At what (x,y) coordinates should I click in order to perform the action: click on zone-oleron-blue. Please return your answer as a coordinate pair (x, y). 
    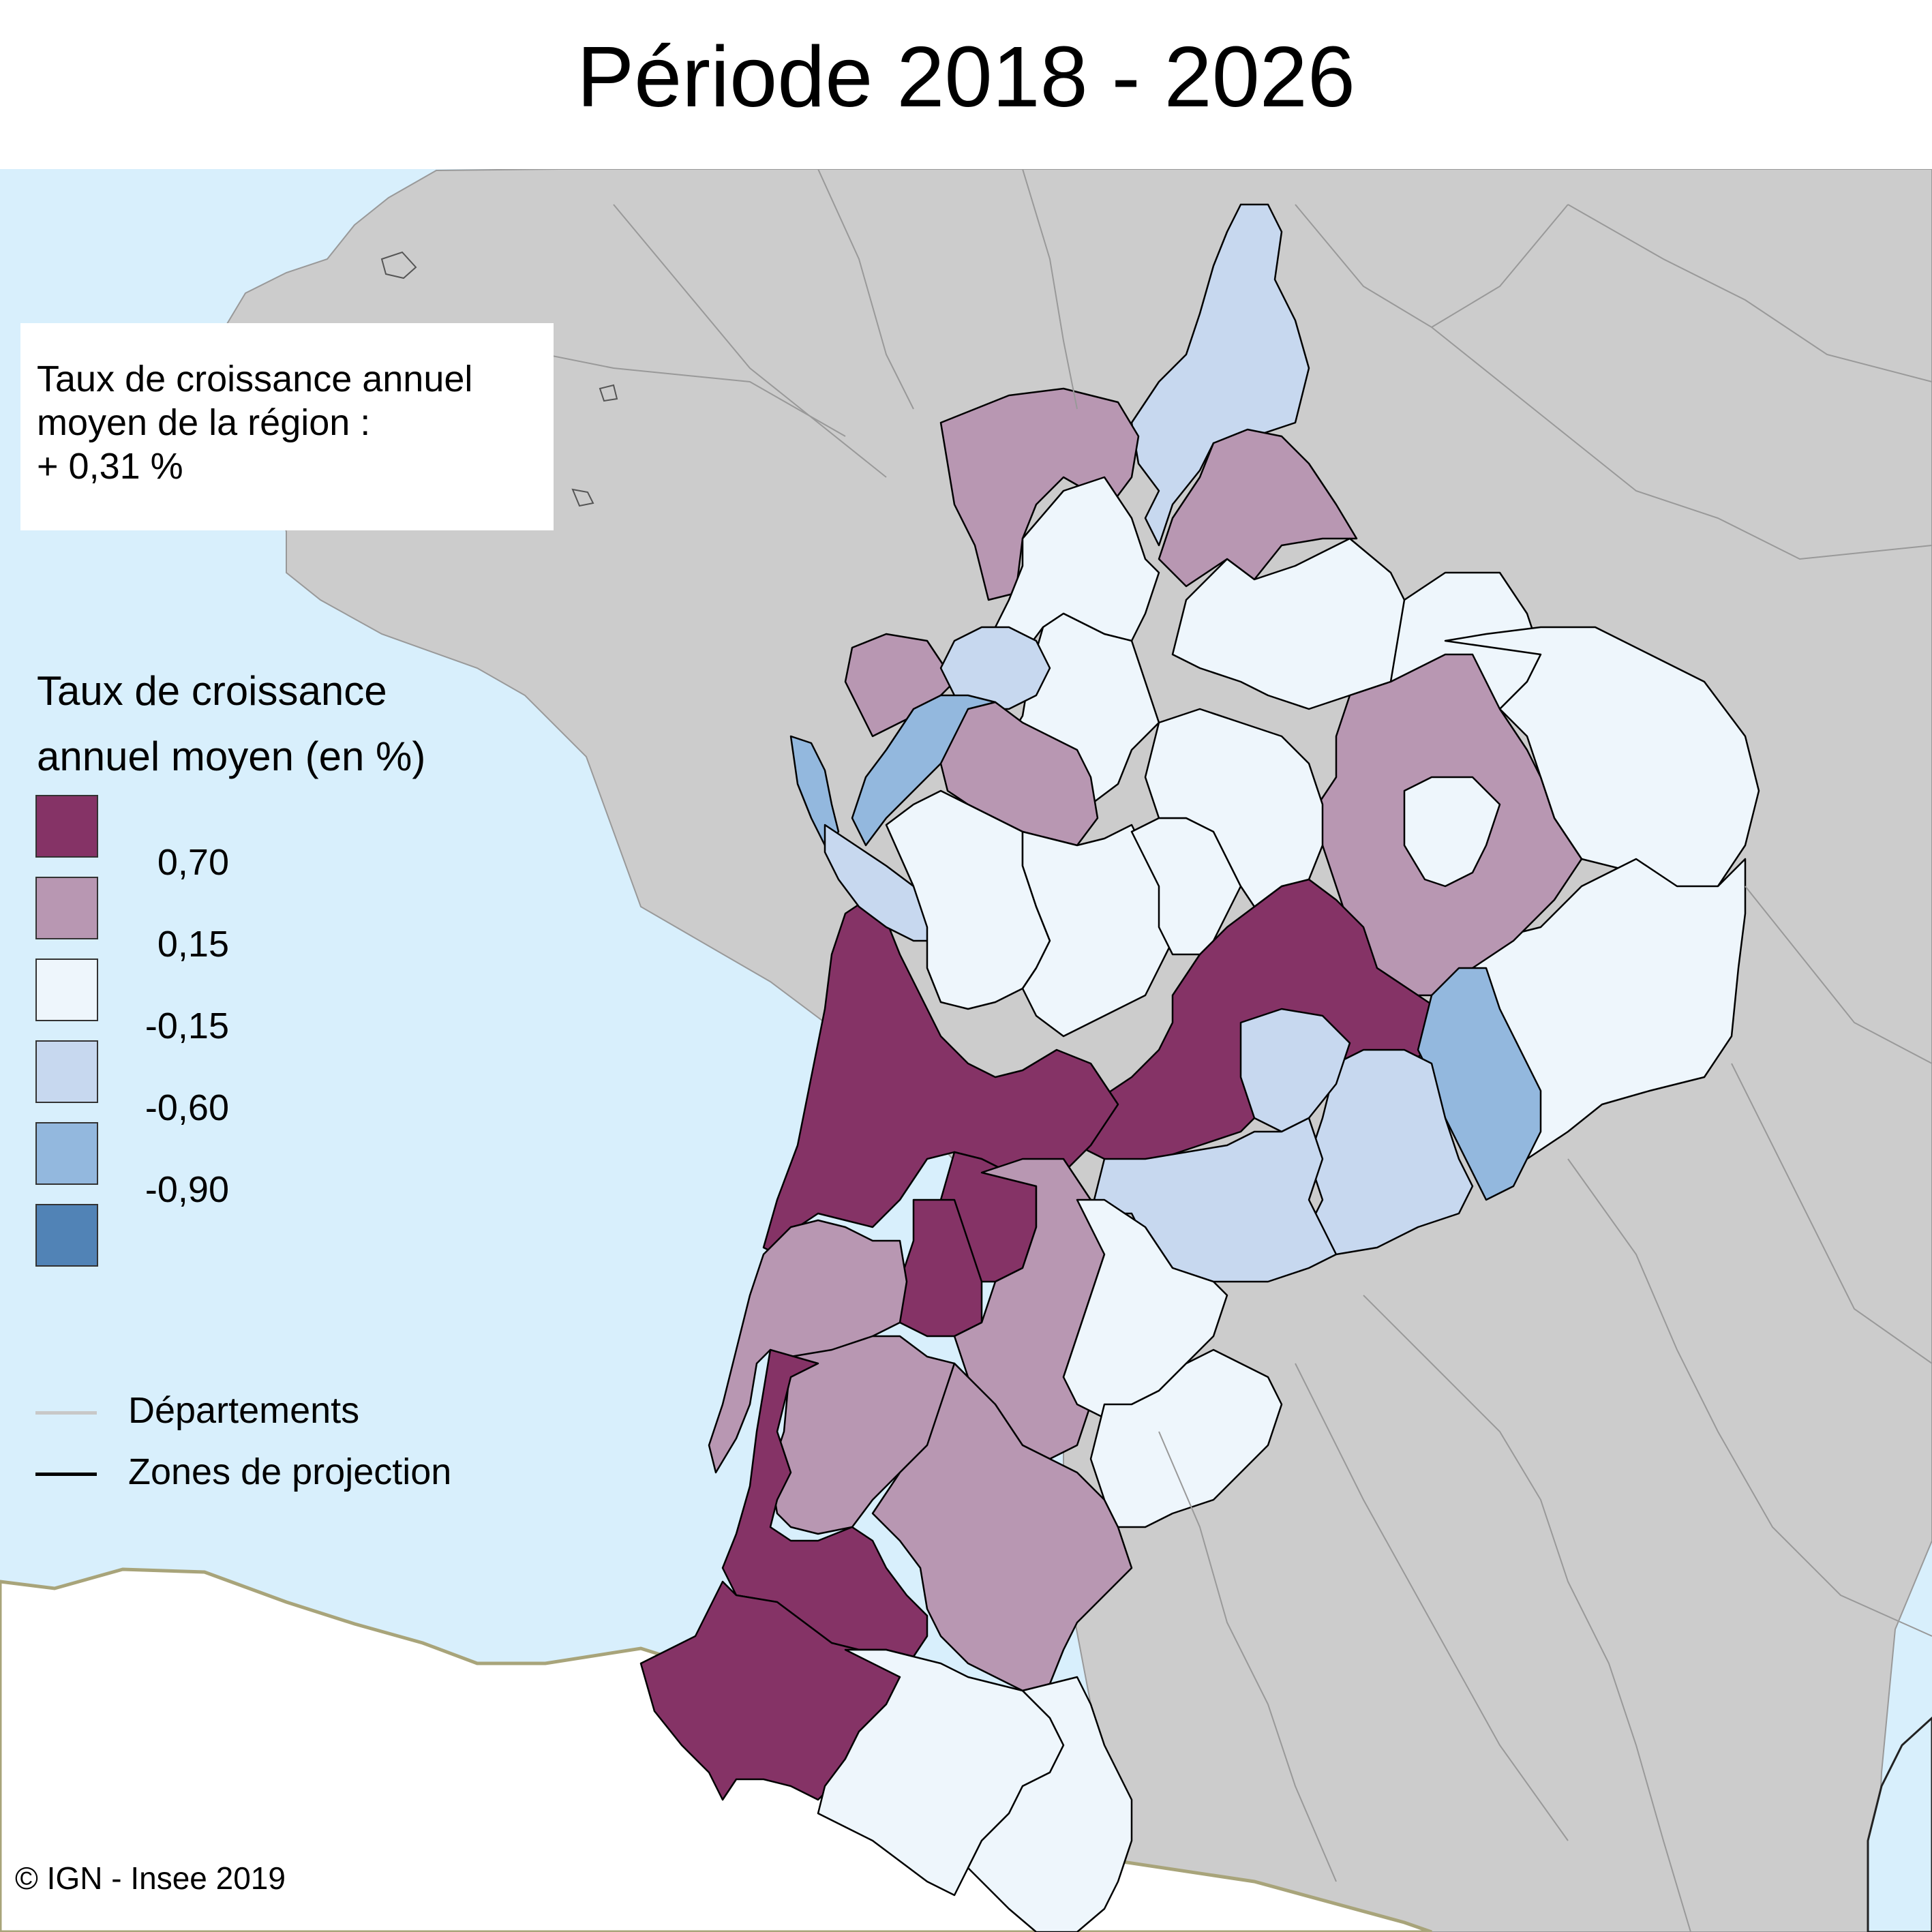
    Looking at the image, I should click on (815, 791).